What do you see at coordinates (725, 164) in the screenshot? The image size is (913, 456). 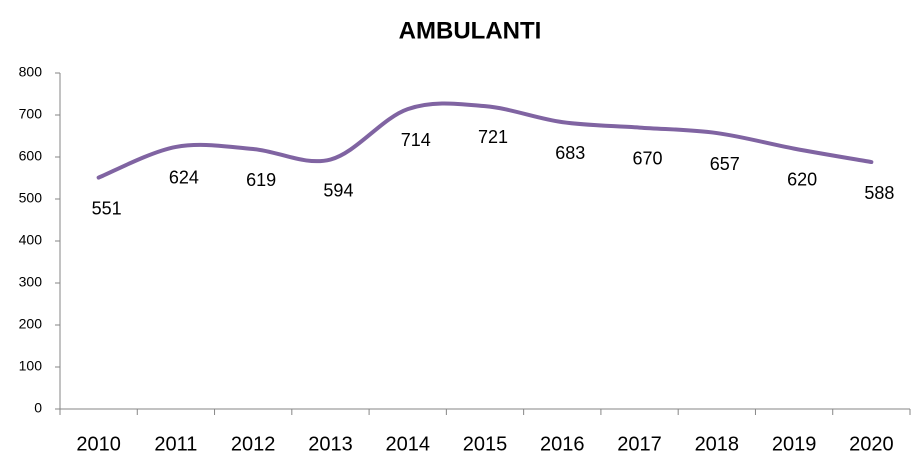 I see `data-label: 657` at bounding box center [725, 164].